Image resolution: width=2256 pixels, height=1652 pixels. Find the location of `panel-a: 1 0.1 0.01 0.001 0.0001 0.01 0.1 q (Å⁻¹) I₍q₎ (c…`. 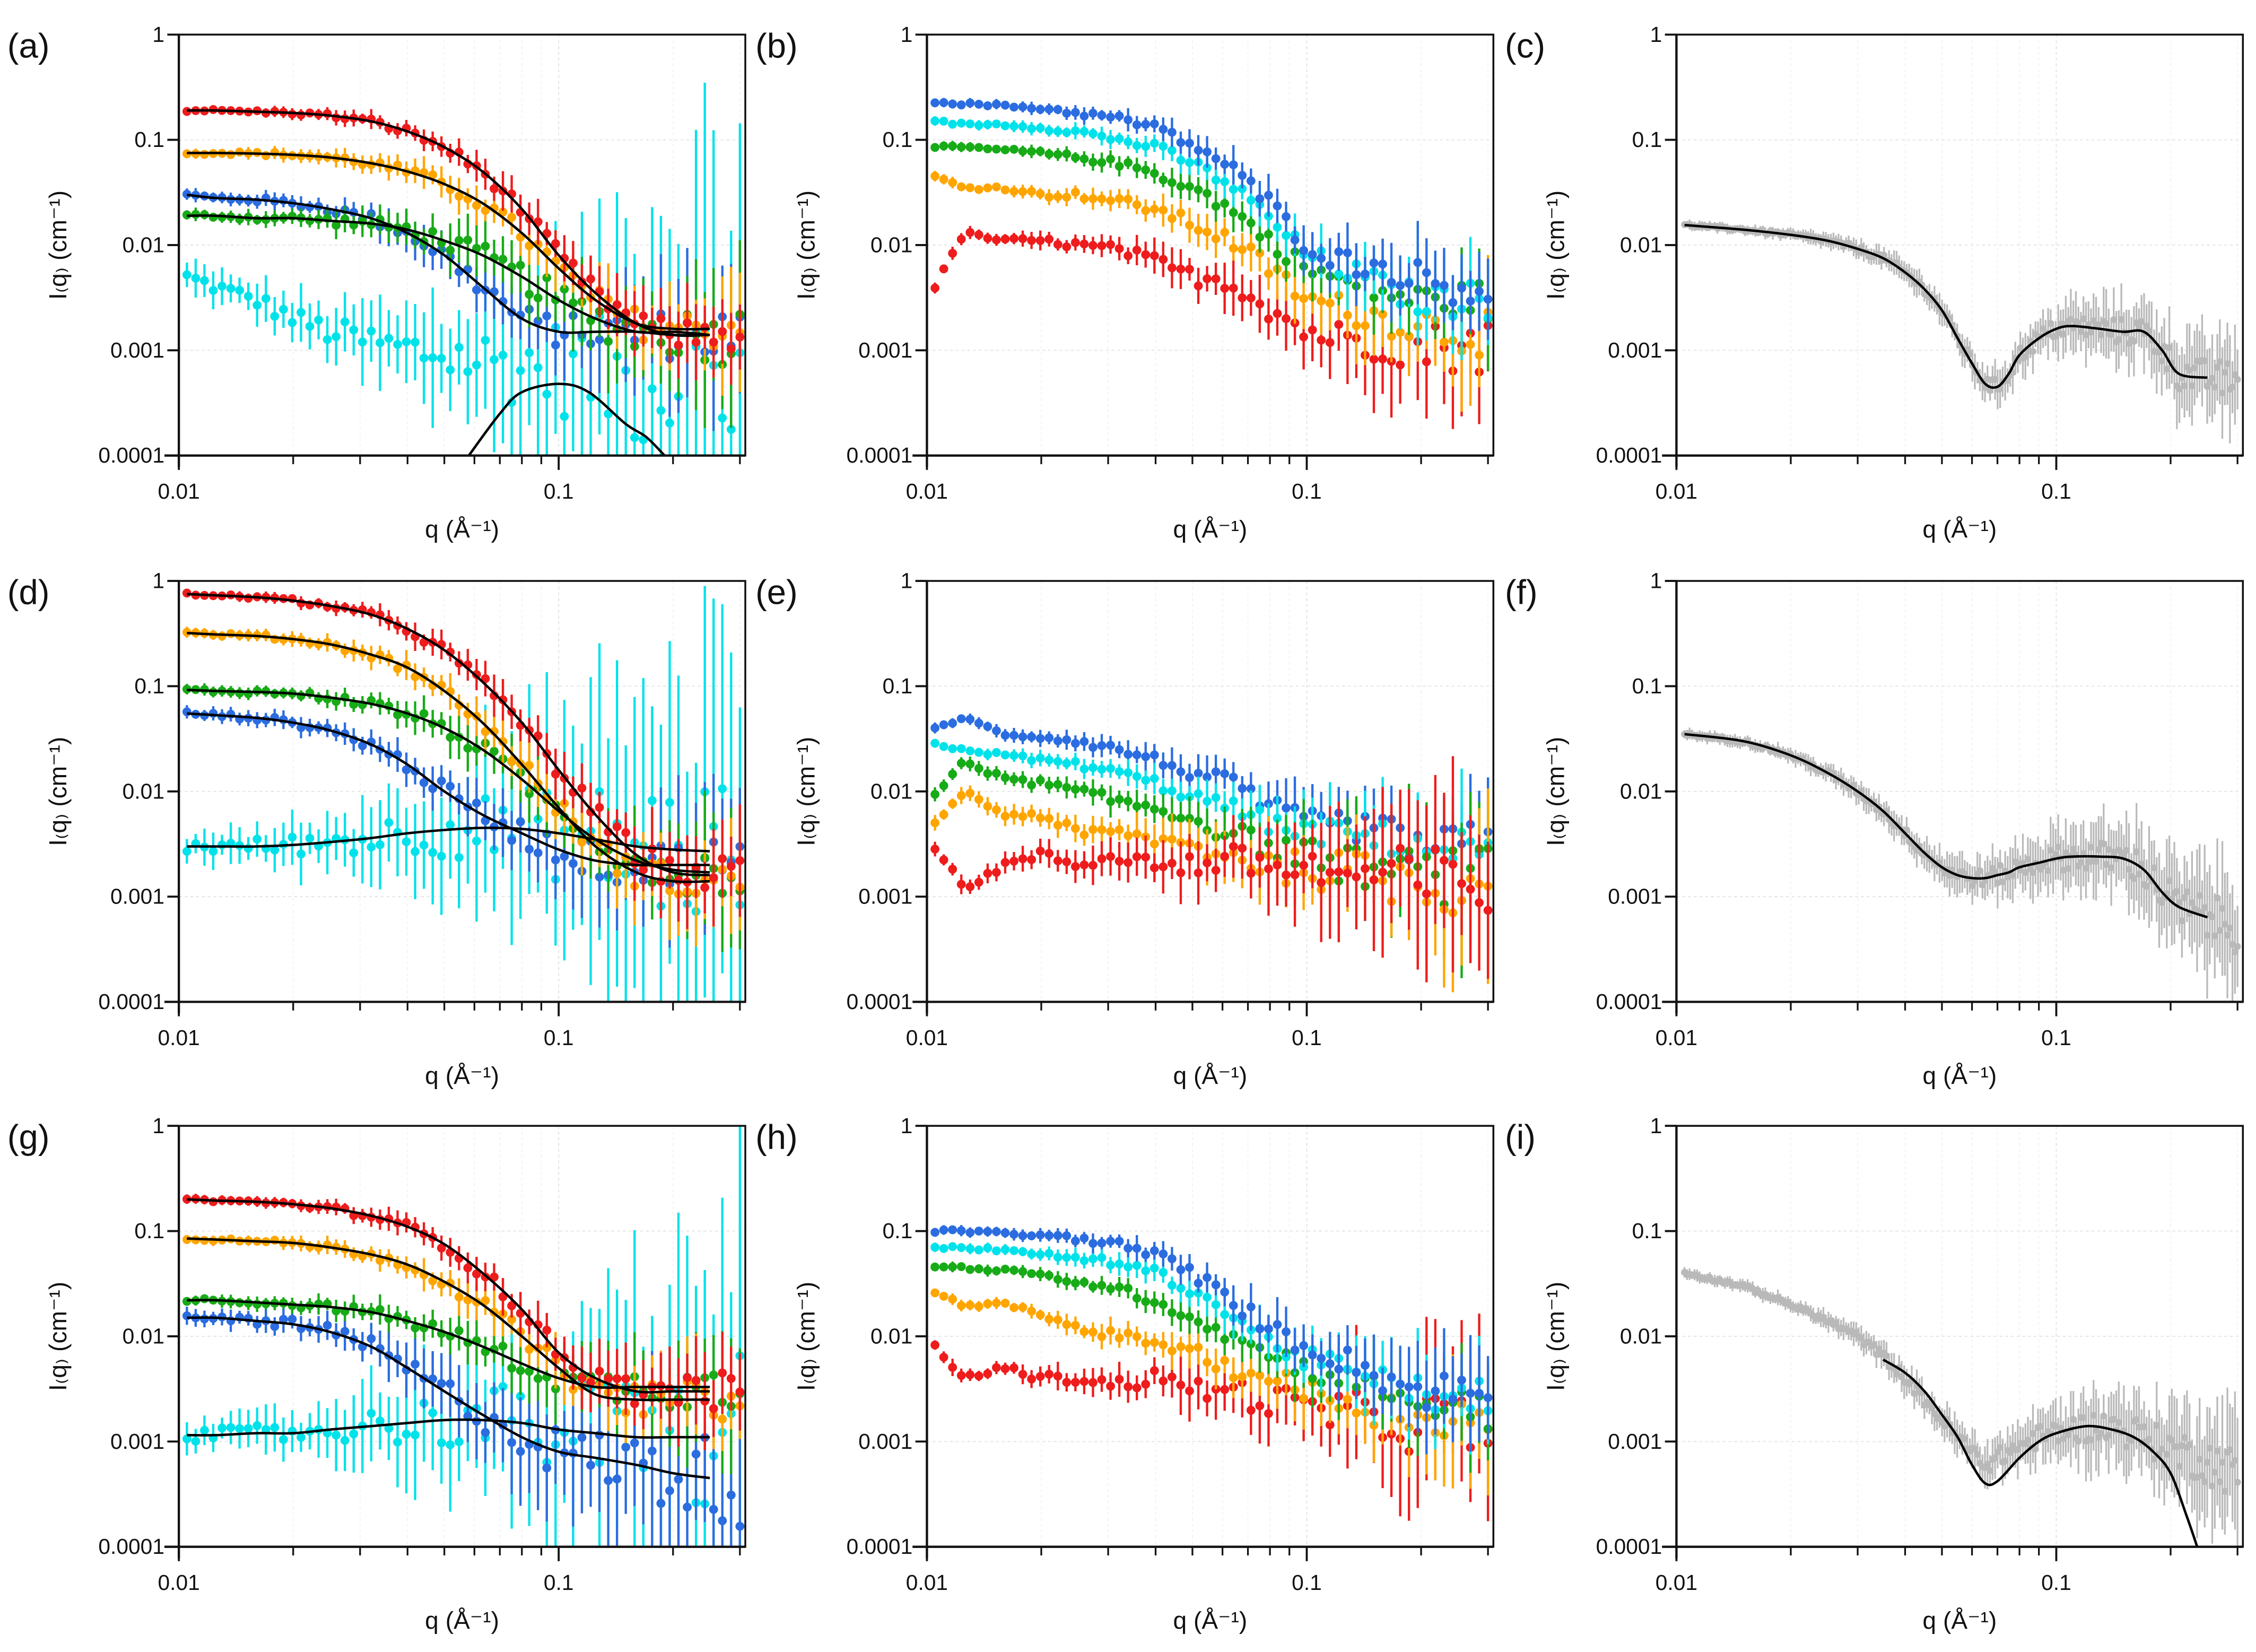

panel-a: 1 0.1 0.01 0.001 0.0001 0.01 0.1 q (Å⁻¹) I₍q₎ (c… is located at coordinates (377, 282).